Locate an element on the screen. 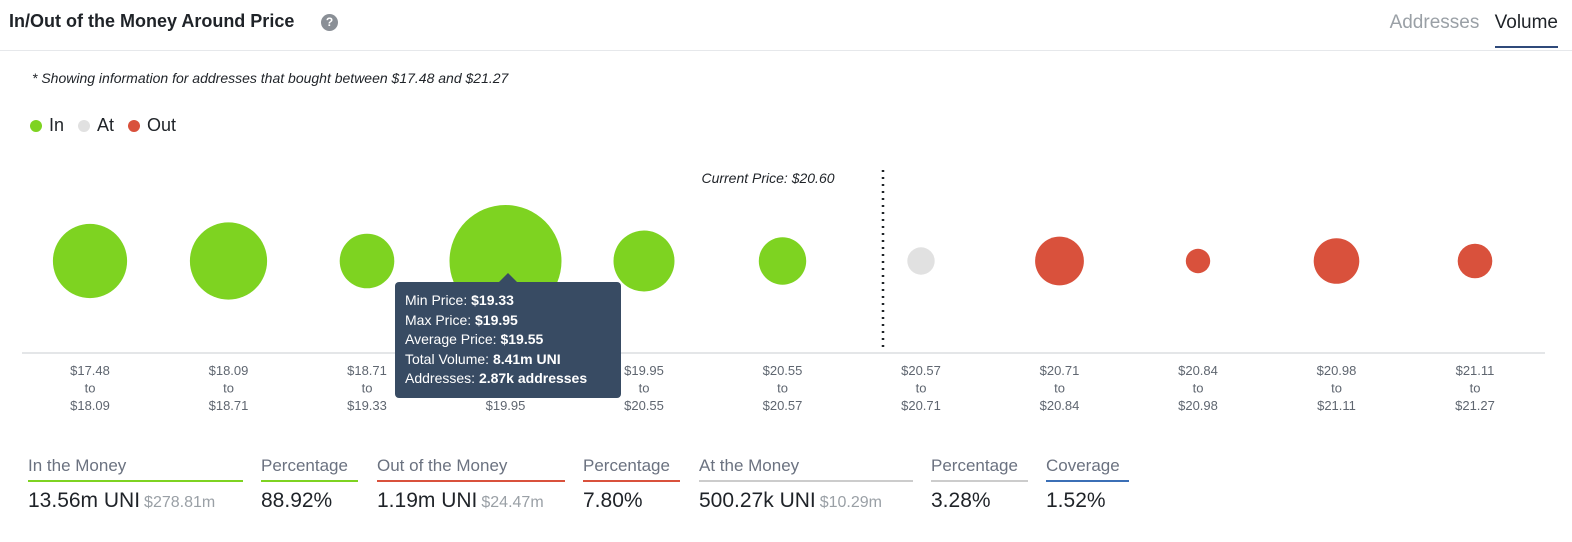 The image size is (1572, 542). stat-coverage: Coverage 1.52% is located at coordinates (1087, 484).